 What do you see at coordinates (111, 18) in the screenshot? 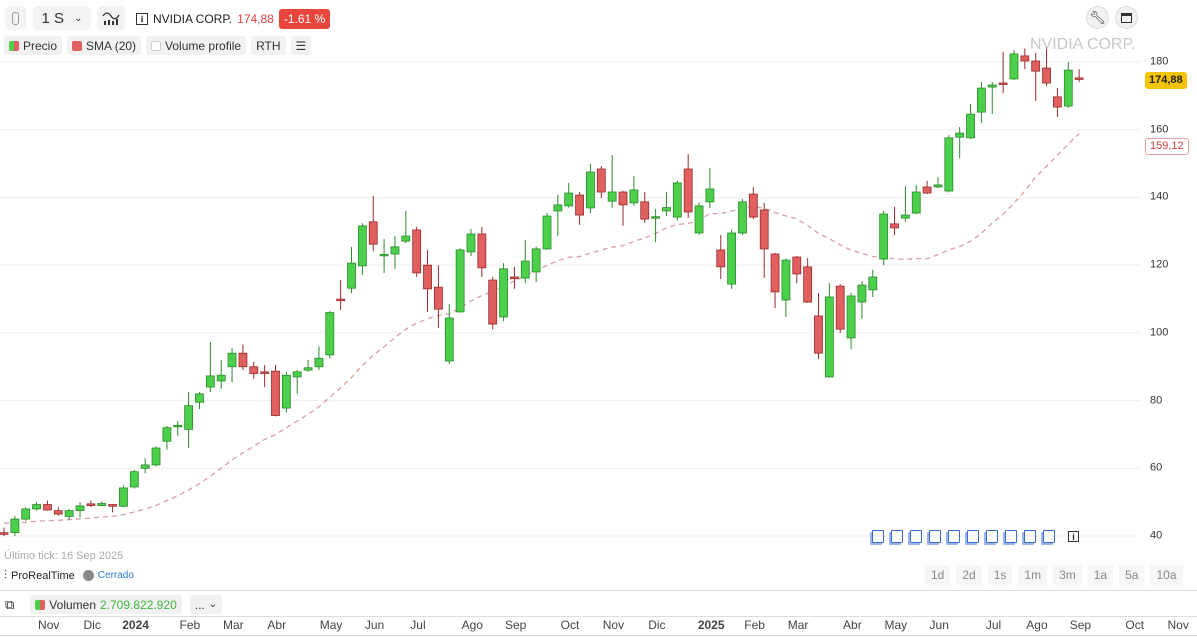
I see `indicators-button` at bounding box center [111, 18].